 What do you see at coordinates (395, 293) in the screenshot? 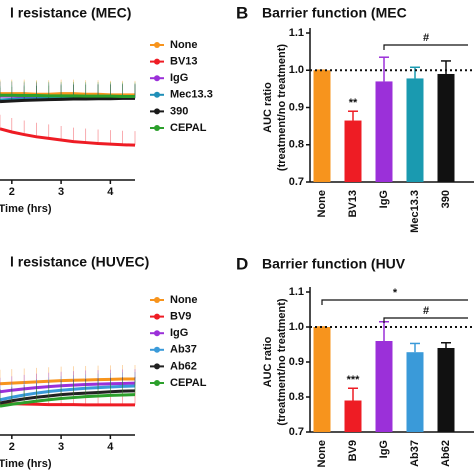
I see `bracket-label: *` at bounding box center [395, 293].